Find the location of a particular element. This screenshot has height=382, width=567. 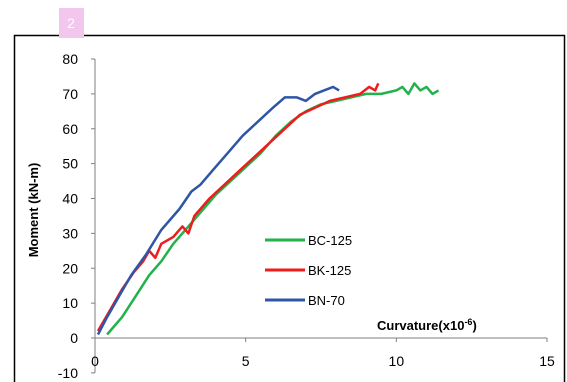

y-tick-label: 70 is located at coordinates (70, 94).